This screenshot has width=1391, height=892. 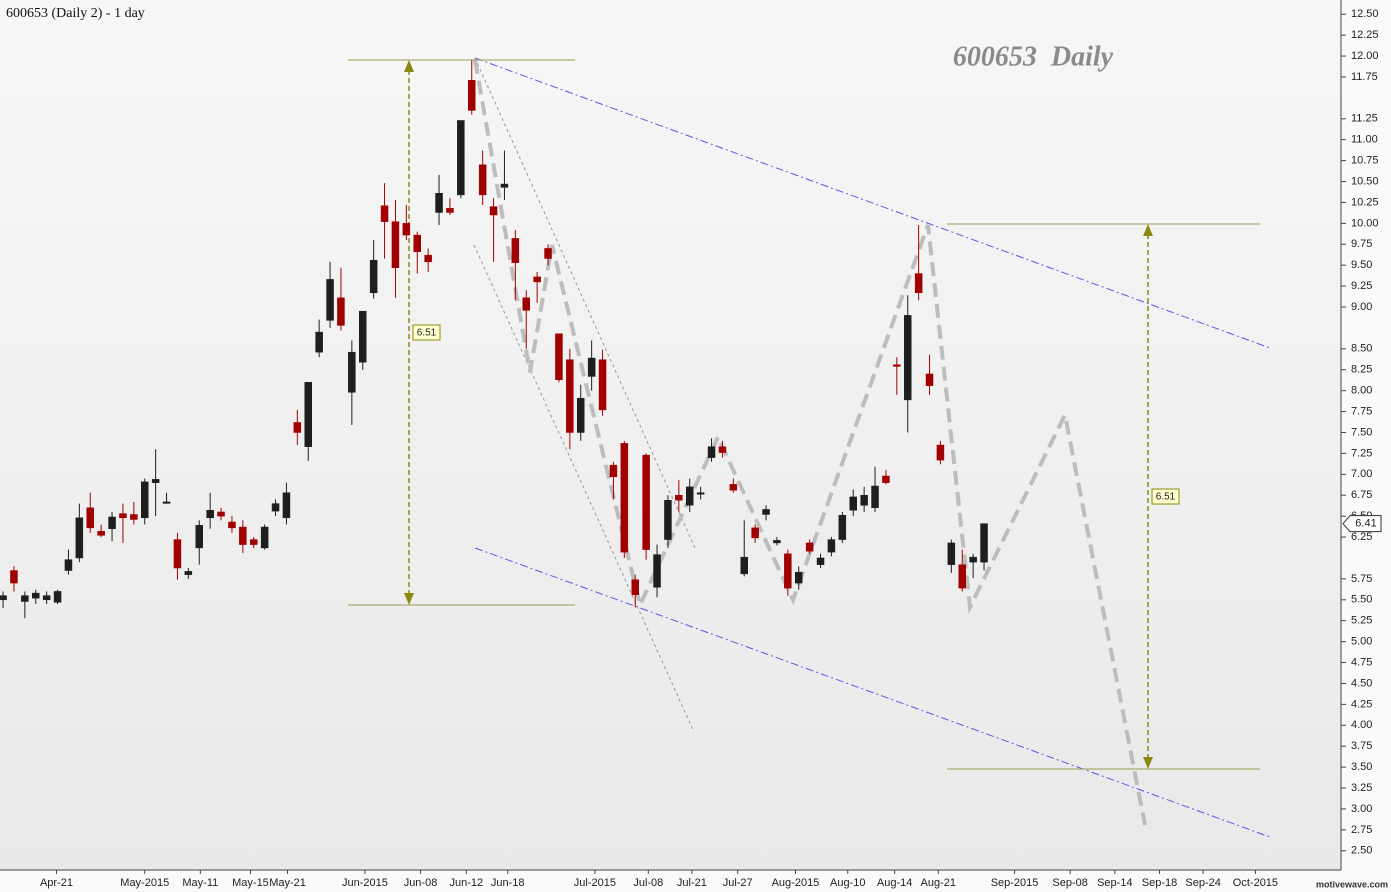 I want to click on y-tick-label: 4.25, so click(x=1361, y=704).